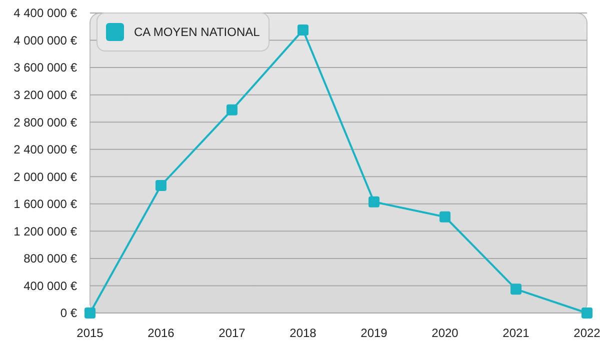 This screenshot has width=600, height=350. I want to click on y-tick-label: 4 000 000 €, so click(46, 40).